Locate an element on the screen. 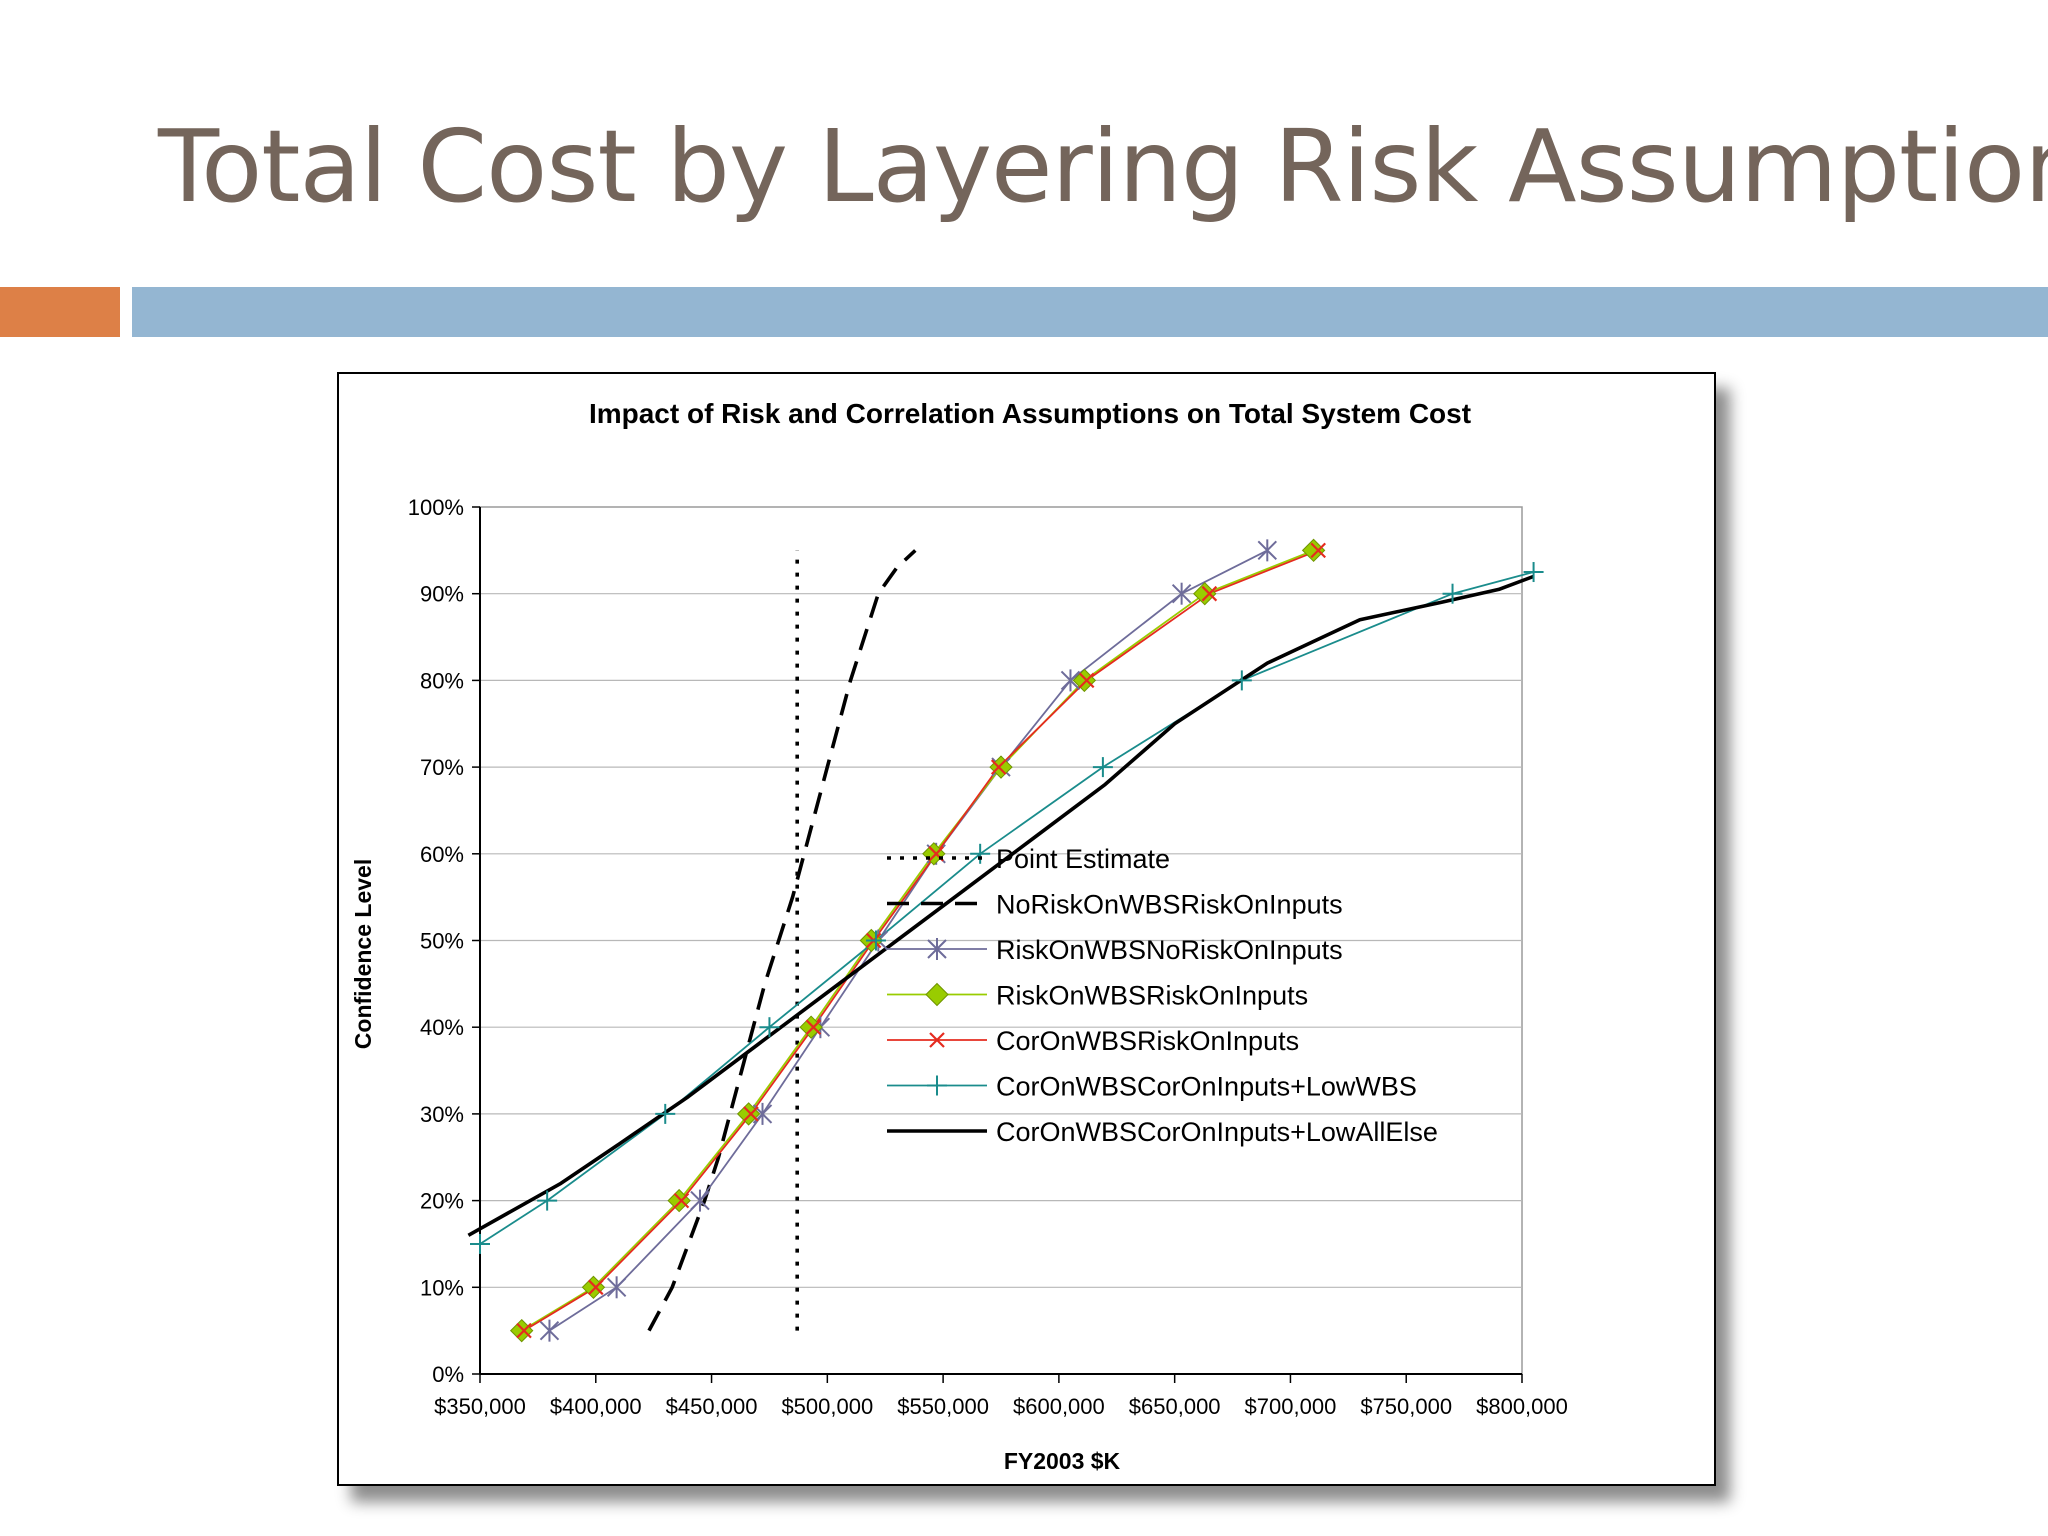  x-tick-label: $350,000 is located at coordinates (480, 1406).